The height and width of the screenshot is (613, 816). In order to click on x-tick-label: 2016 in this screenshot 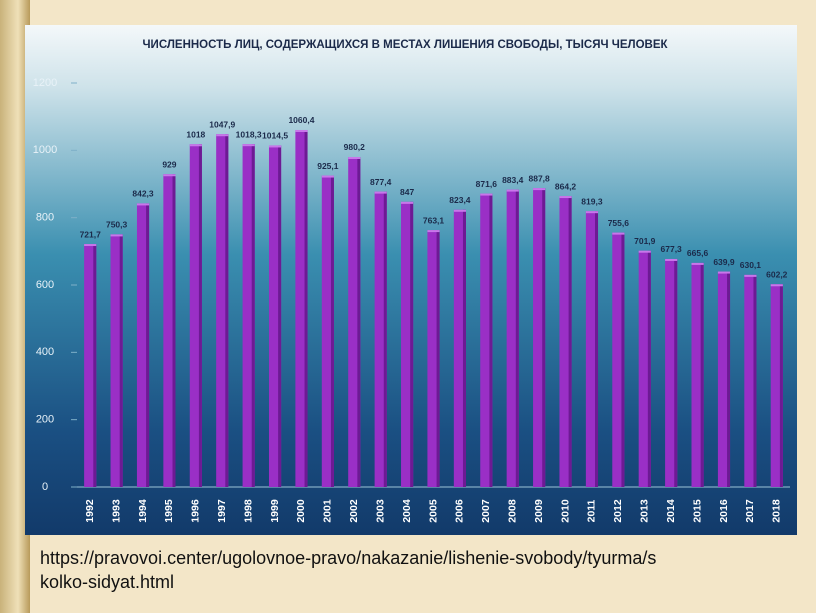, I will do `click(724, 511)`.